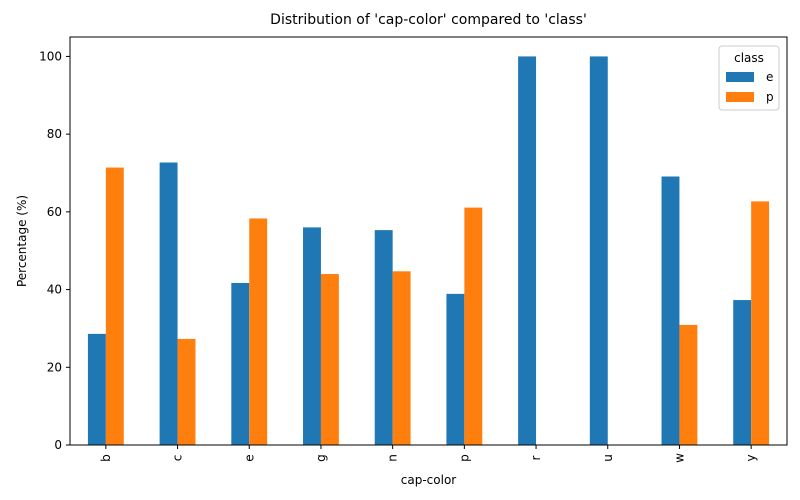 This screenshot has height=500, width=800. I want to click on x-tick-label-w: w, so click(679, 458).